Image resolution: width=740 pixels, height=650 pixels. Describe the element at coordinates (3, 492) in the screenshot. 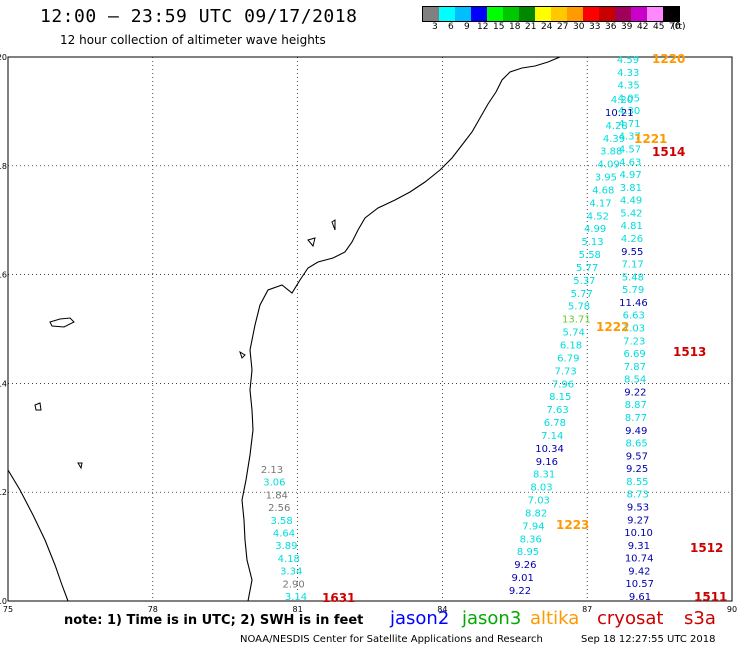

I see `y-tick-label: 12` at that location.